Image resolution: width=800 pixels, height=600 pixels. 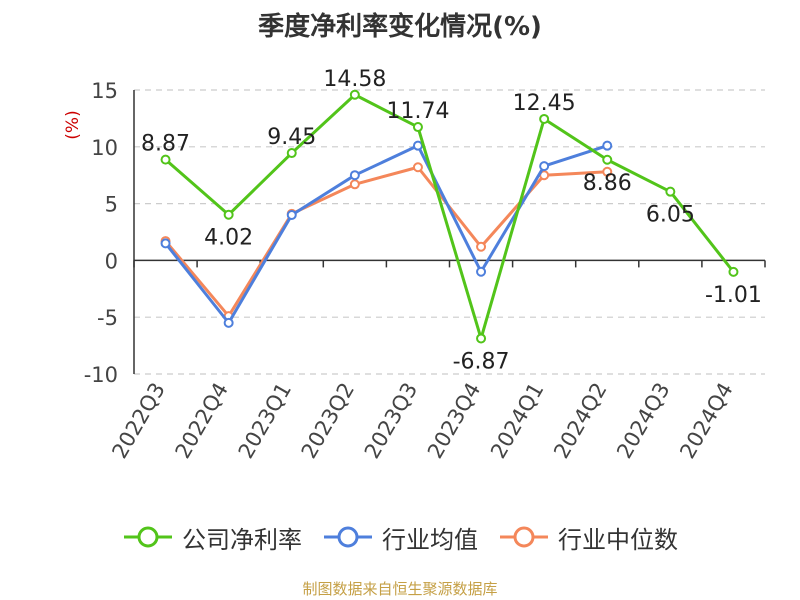 What do you see at coordinates (107, 318) in the screenshot?
I see `y-tick-label: -5` at bounding box center [107, 318].